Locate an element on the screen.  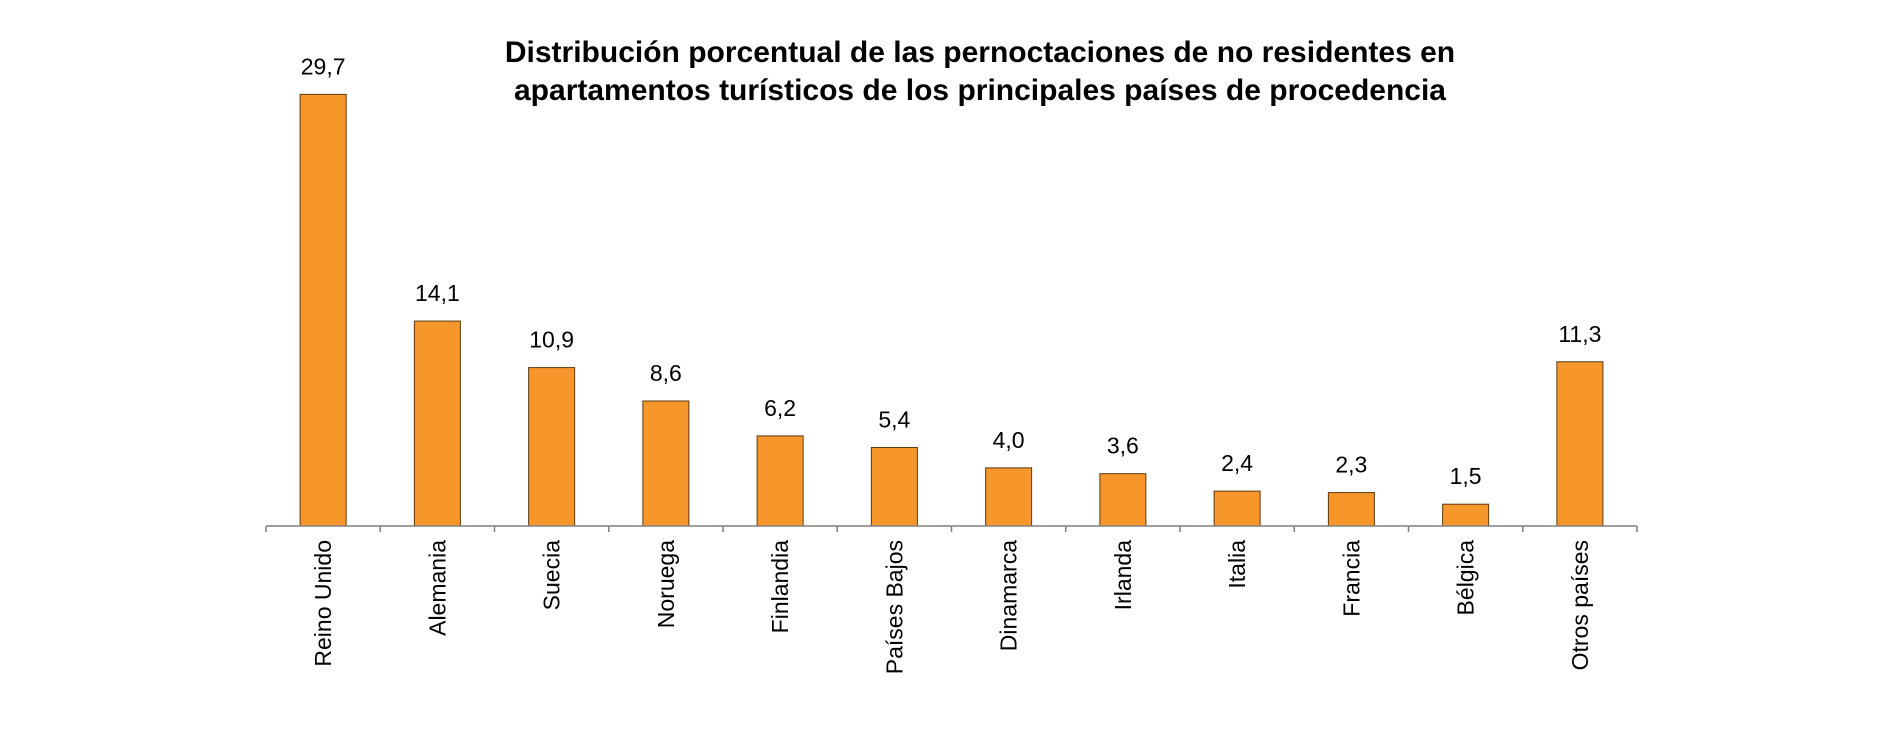
category-label: Otros países is located at coordinates (1580, 605).